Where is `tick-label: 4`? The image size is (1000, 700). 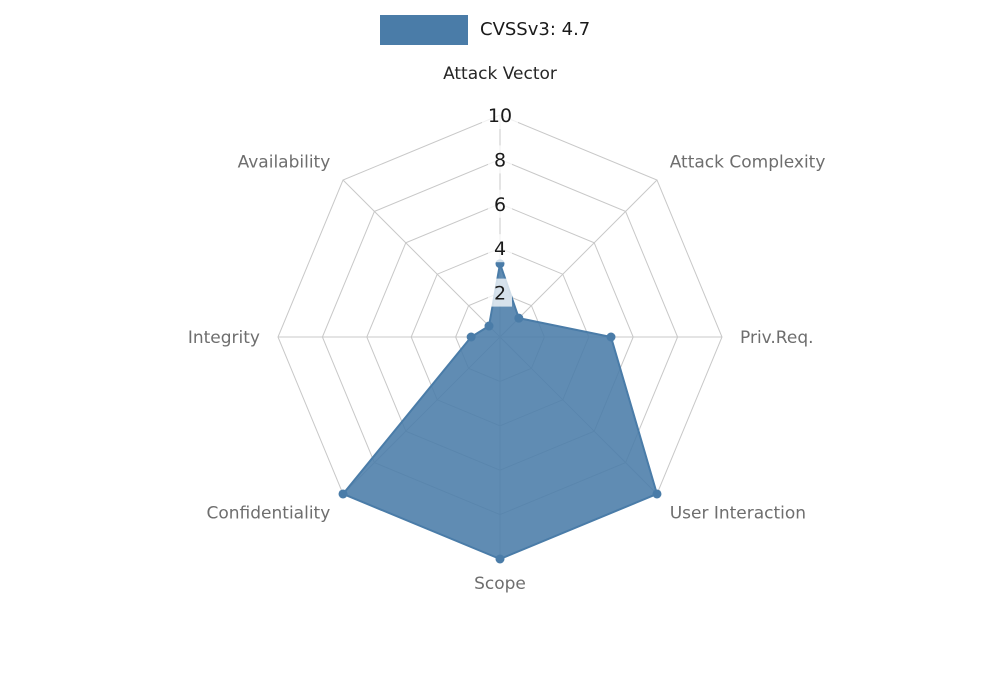
tick-label: 4 is located at coordinates (500, 249).